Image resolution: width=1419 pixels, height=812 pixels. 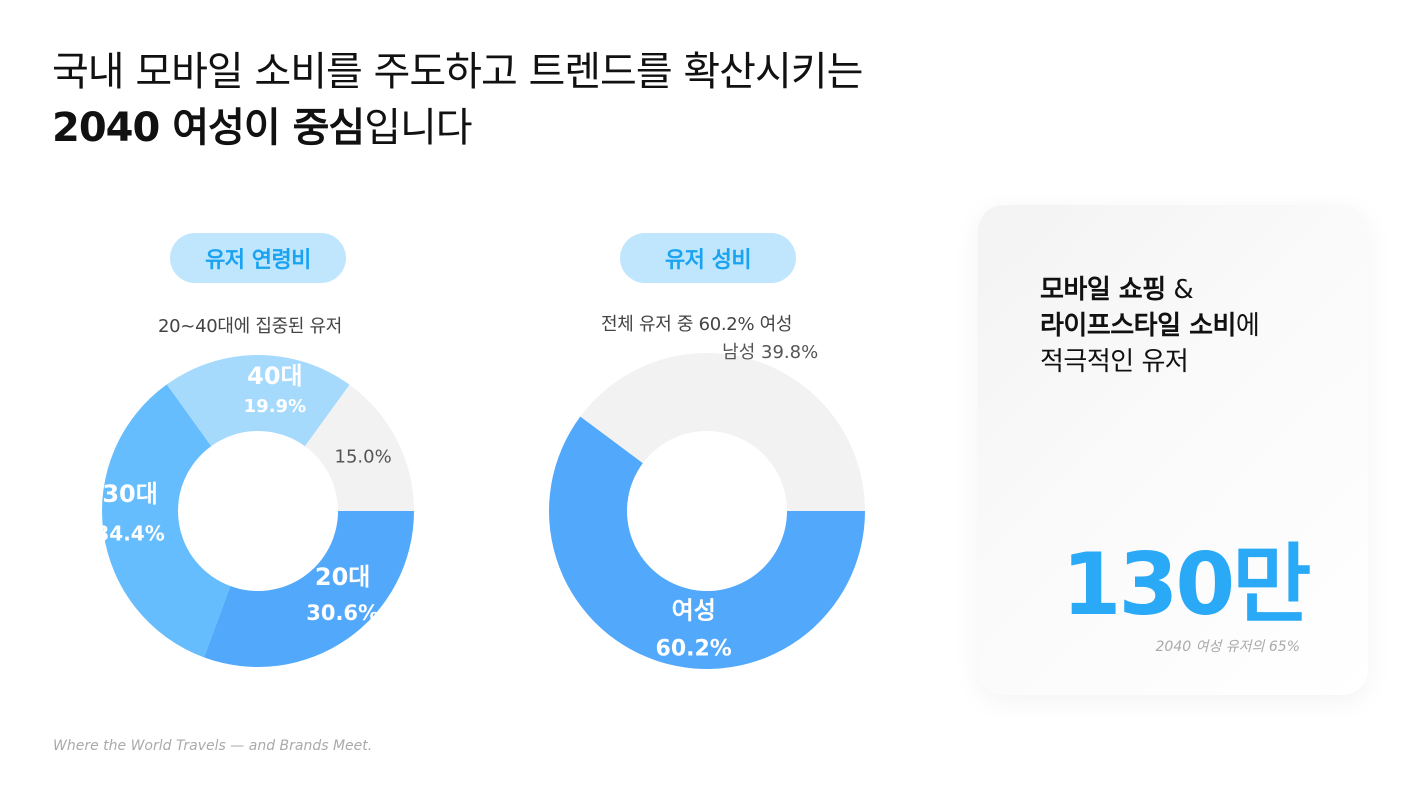 What do you see at coordinates (129, 494) in the screenshot?
I see `age-svg-label-name-1: 30대` at bounding box center [129, 494].